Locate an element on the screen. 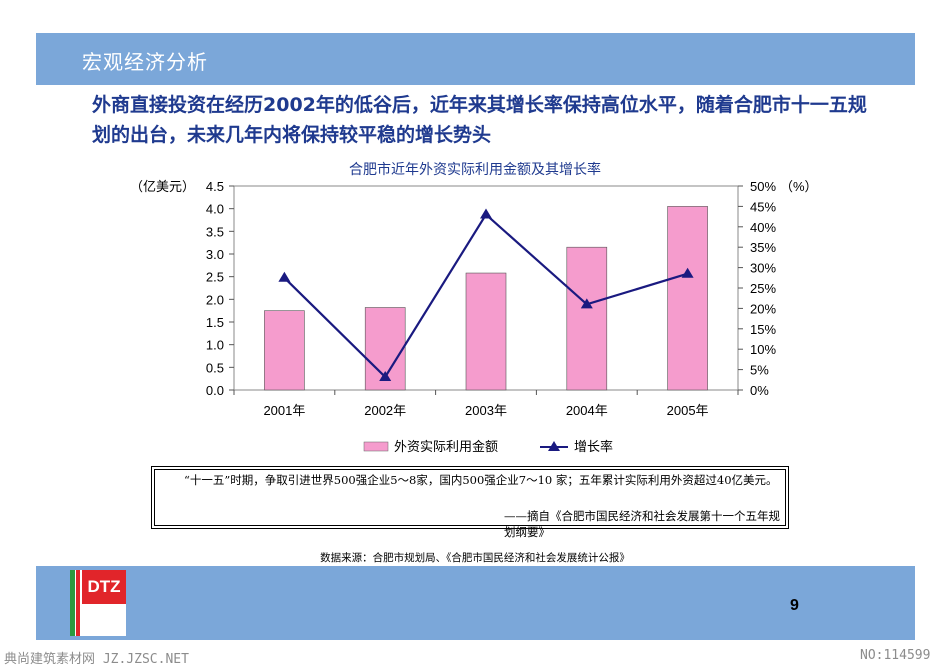 The width and height of the screenshot is (950, 671). y-right-tick-label: 50% is located at coordinates (763, 186).